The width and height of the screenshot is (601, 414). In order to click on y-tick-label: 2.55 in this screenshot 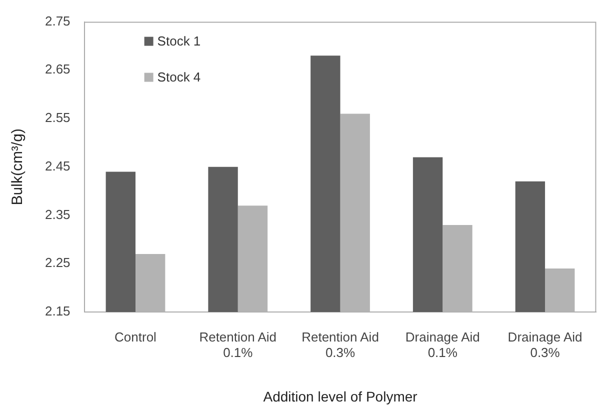, I will do `click(57, 118)`.